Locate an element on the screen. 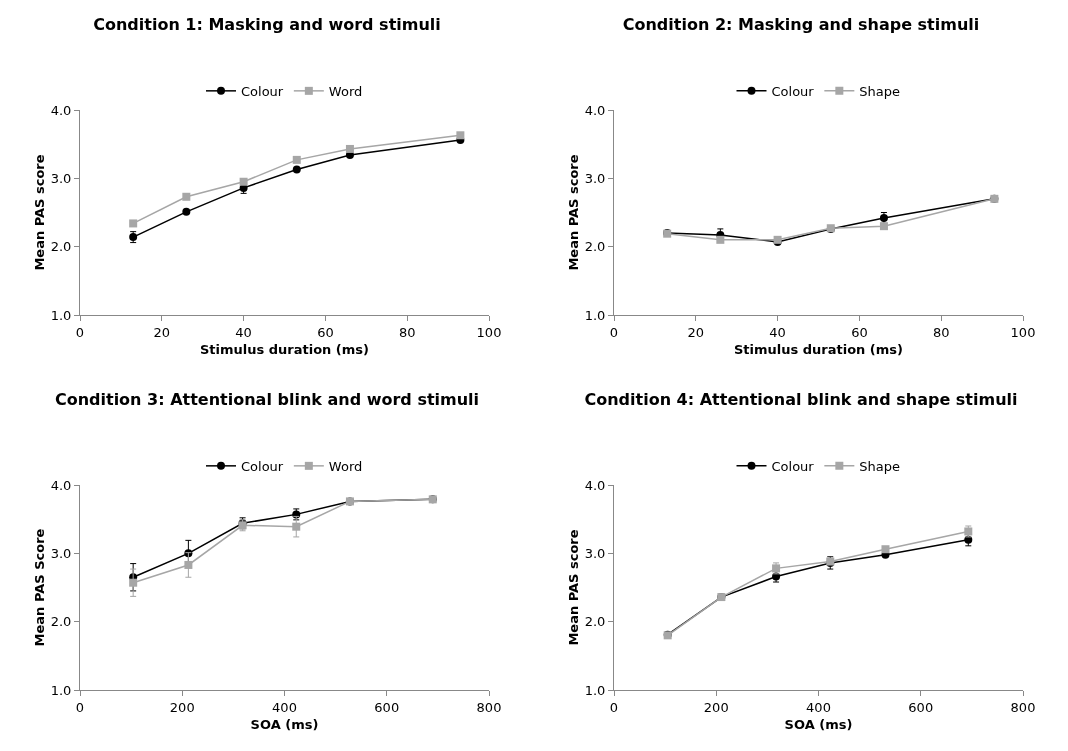  y-axis-title: Mean PAS Score is located at coordinates (39, 587).